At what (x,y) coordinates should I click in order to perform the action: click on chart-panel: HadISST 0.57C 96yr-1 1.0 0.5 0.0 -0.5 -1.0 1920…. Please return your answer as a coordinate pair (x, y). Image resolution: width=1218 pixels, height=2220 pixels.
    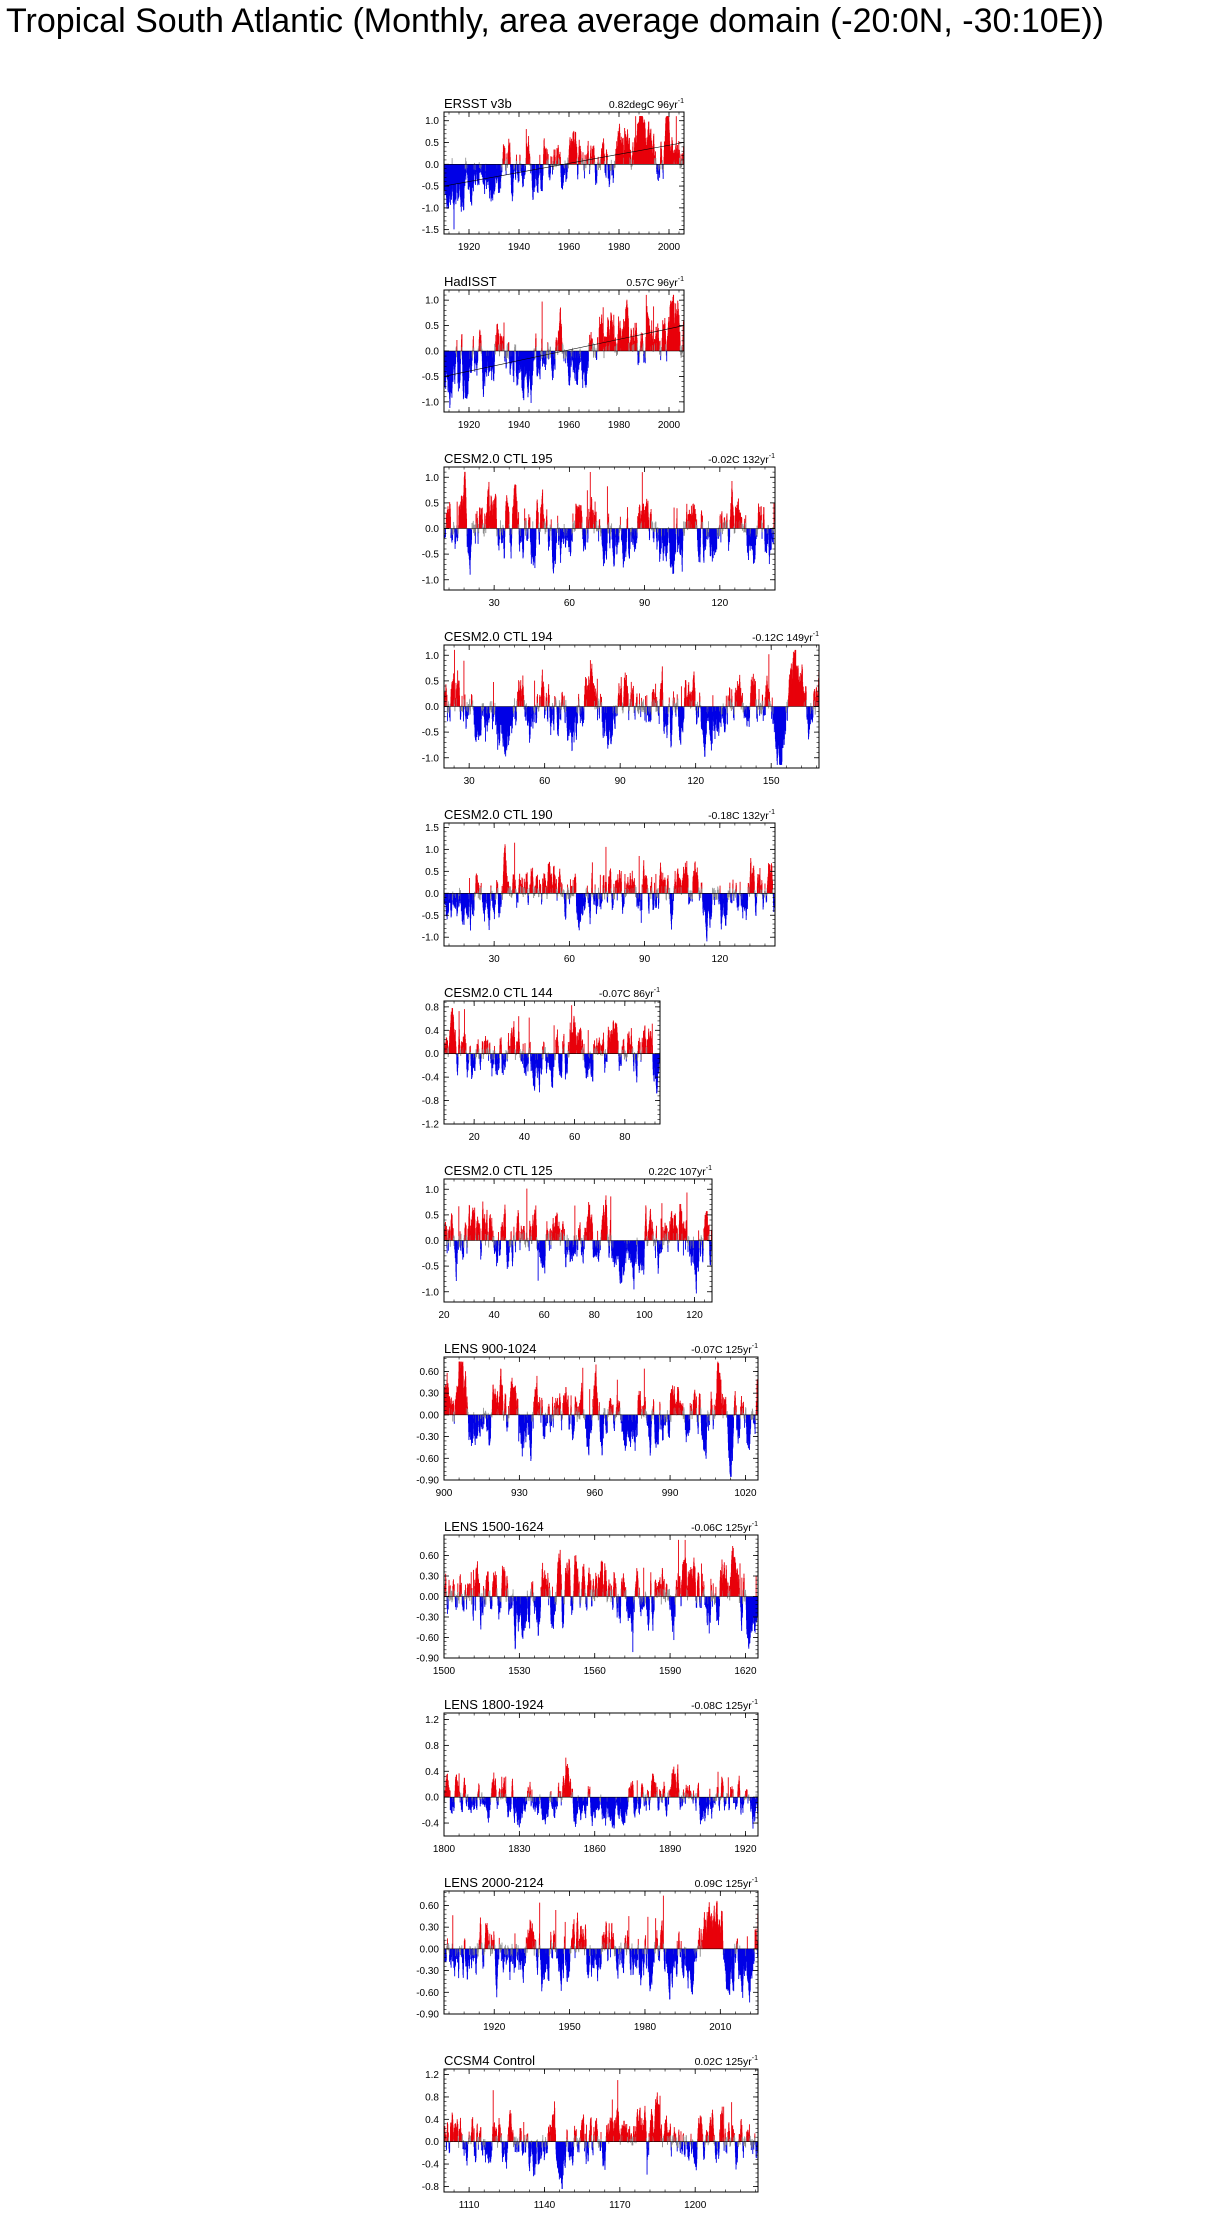
    Looking at the image, I should click on (553, 352).